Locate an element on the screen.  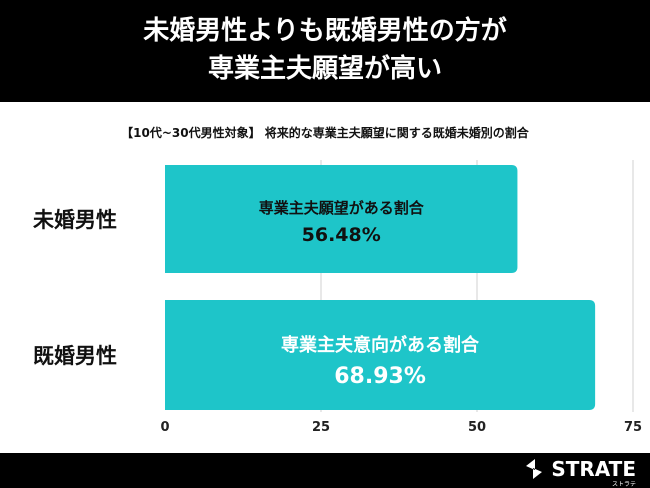
x-tick-label: 75 is located at coordinates (633, 427).